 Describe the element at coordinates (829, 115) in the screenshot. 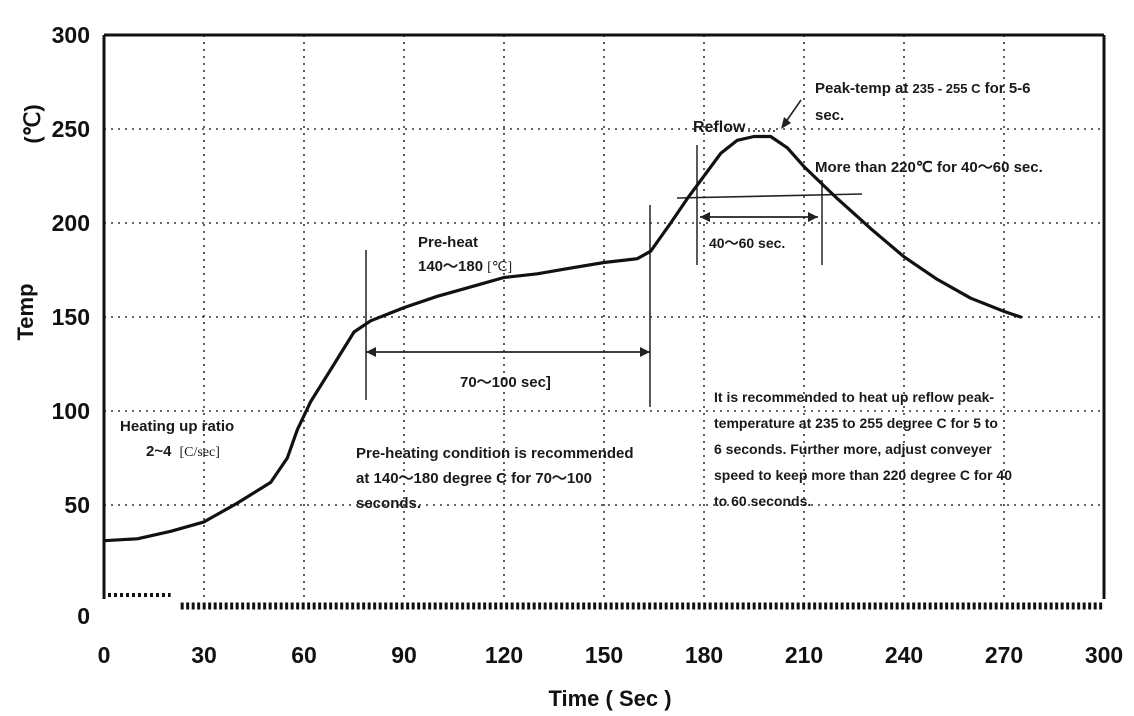

I see `peak-temp-note-sec: sec.` at that location.